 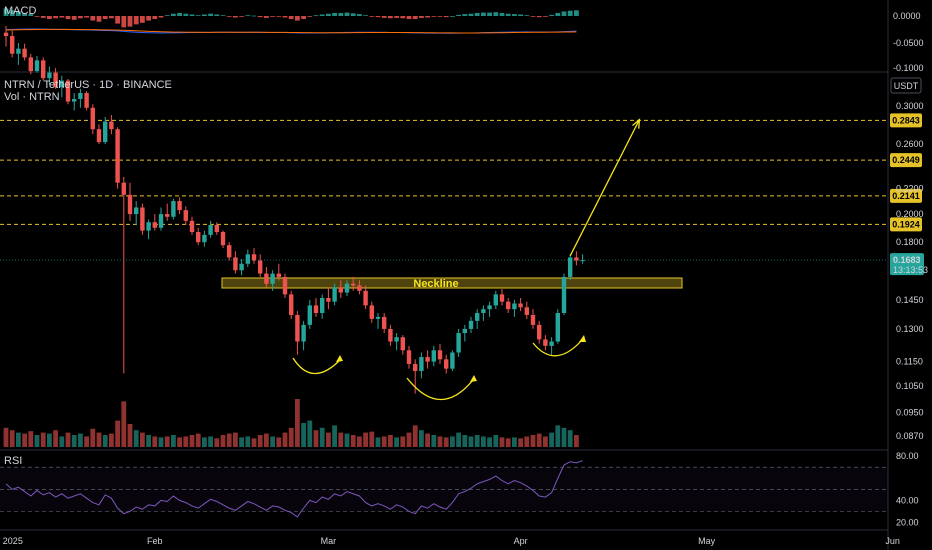 I want to click on rsi-pane, so click(x=444, y=489).